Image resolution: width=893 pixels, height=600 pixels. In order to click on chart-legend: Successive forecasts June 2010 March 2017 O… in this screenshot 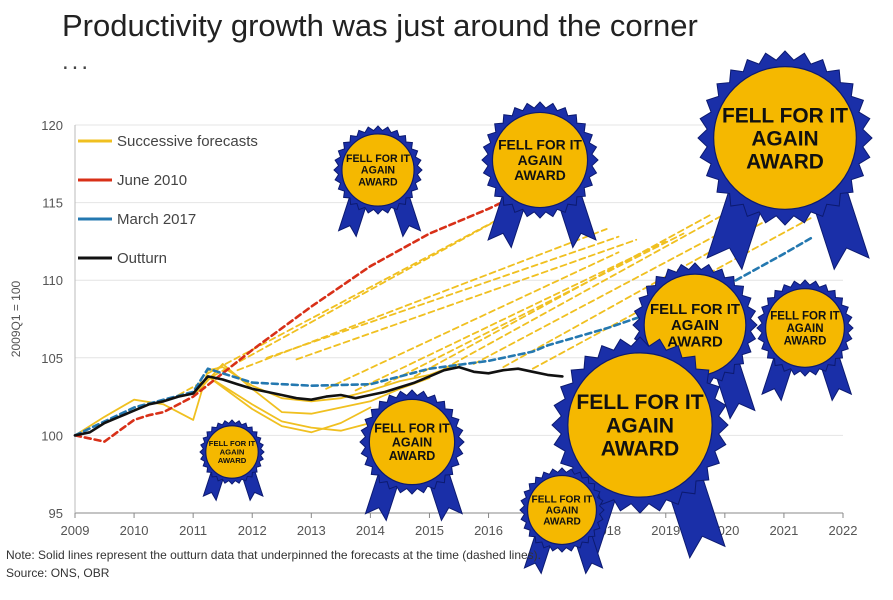, I will do `click(168, 200)`.